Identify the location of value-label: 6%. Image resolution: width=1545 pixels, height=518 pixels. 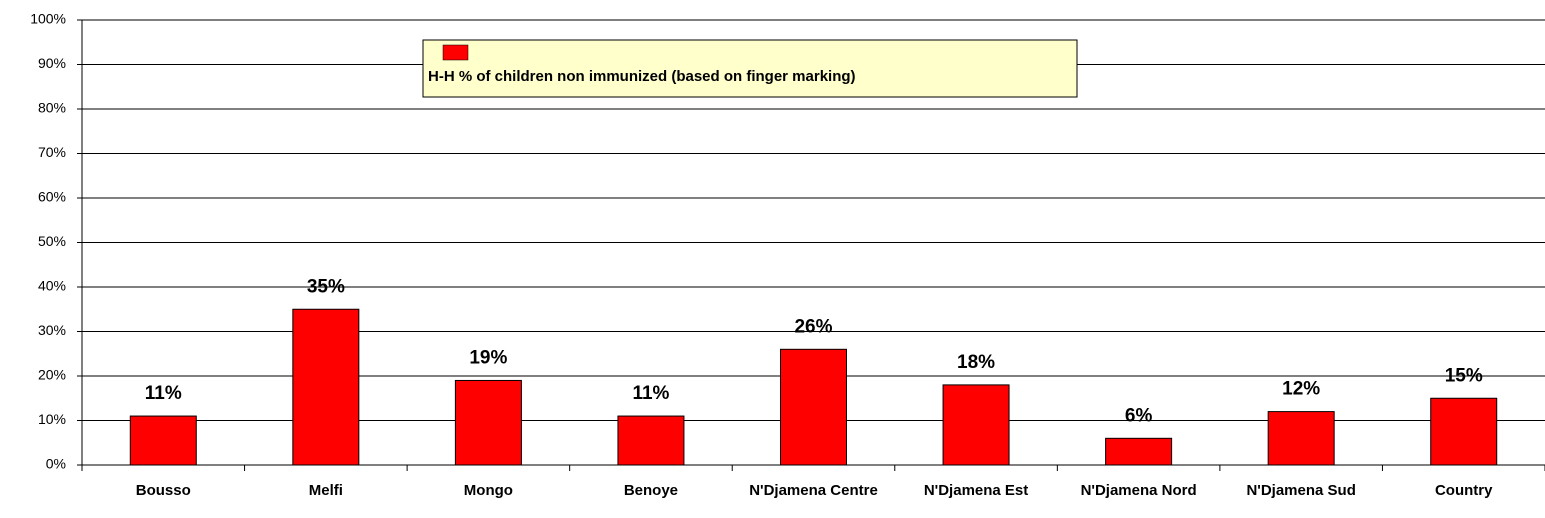
(1139, 415).